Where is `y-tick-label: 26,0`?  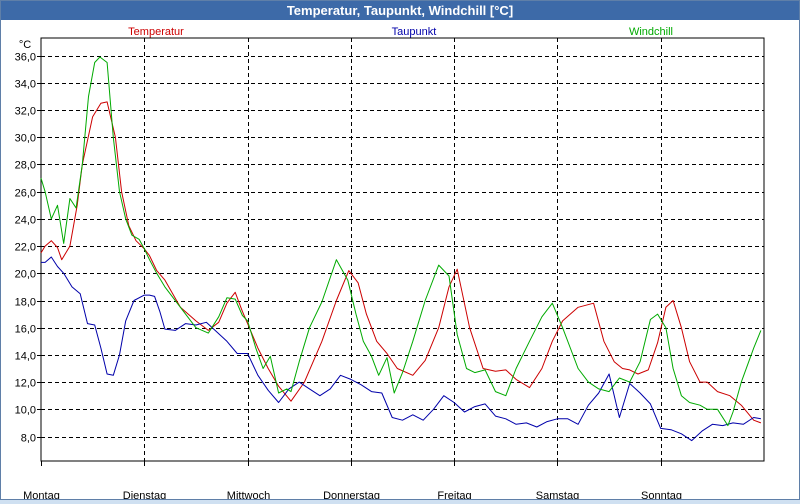
y-tick-label: 26,0 is located at coordinates (25, 194).